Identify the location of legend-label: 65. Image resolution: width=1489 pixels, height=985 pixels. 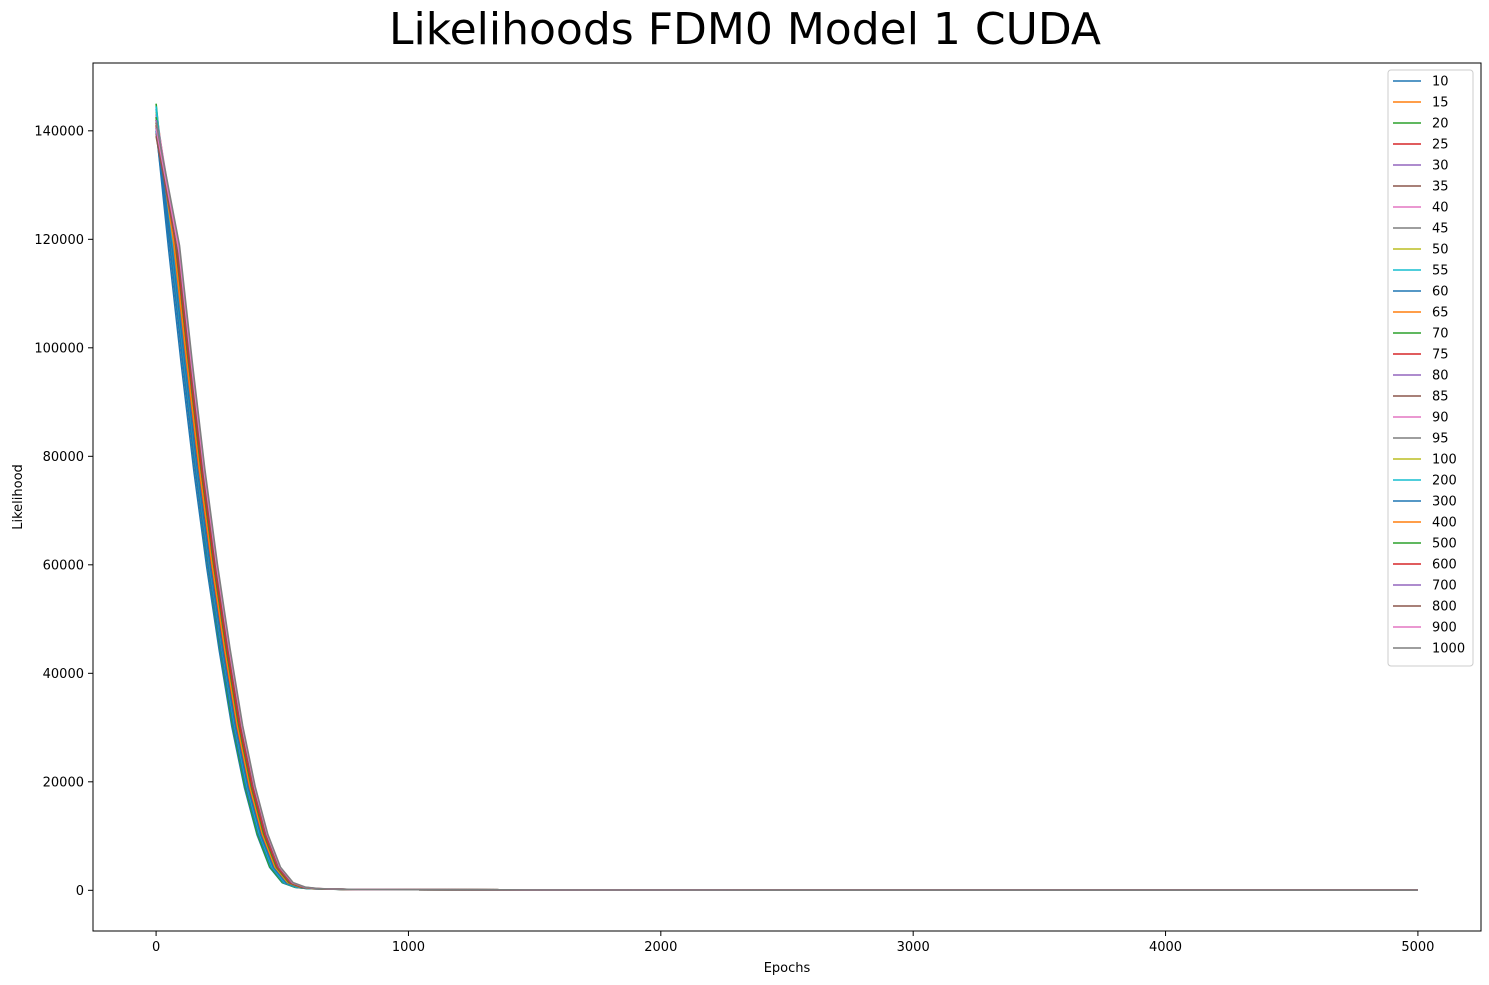
(1440, 313).